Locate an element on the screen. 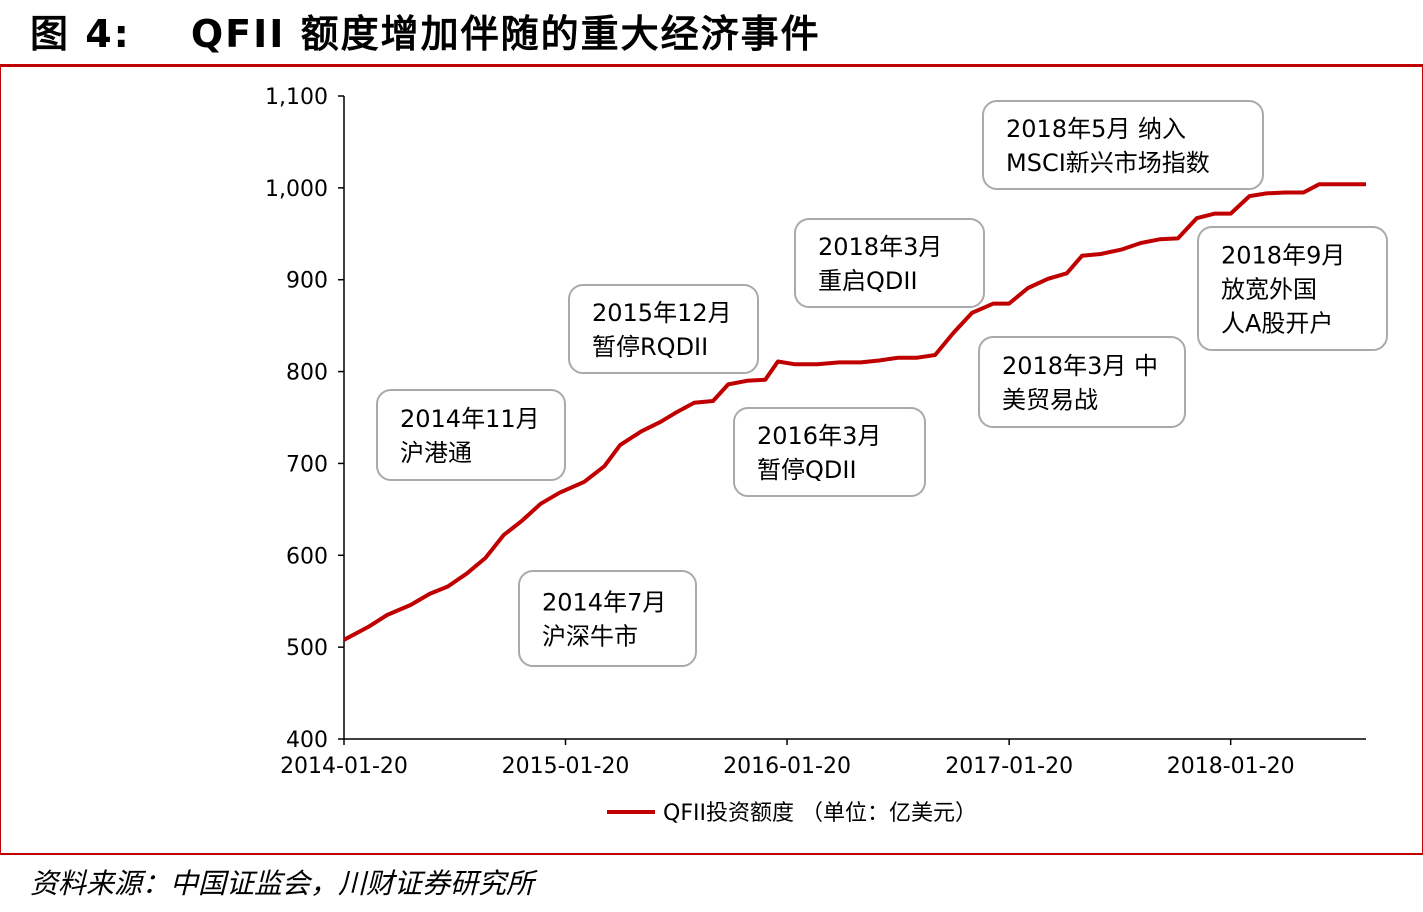 The height and width of the screenshot is (912, 1423). y-tick-label: 1,100 is located at coordinates (296, 97).